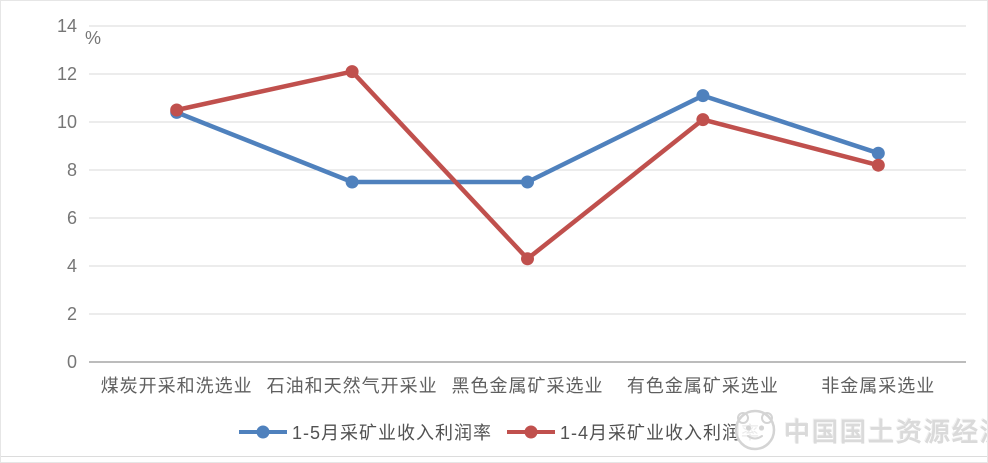  Describe the element at coordinates (71, 266) in the screenshot. I see `y-tick-label: 4` at that location.